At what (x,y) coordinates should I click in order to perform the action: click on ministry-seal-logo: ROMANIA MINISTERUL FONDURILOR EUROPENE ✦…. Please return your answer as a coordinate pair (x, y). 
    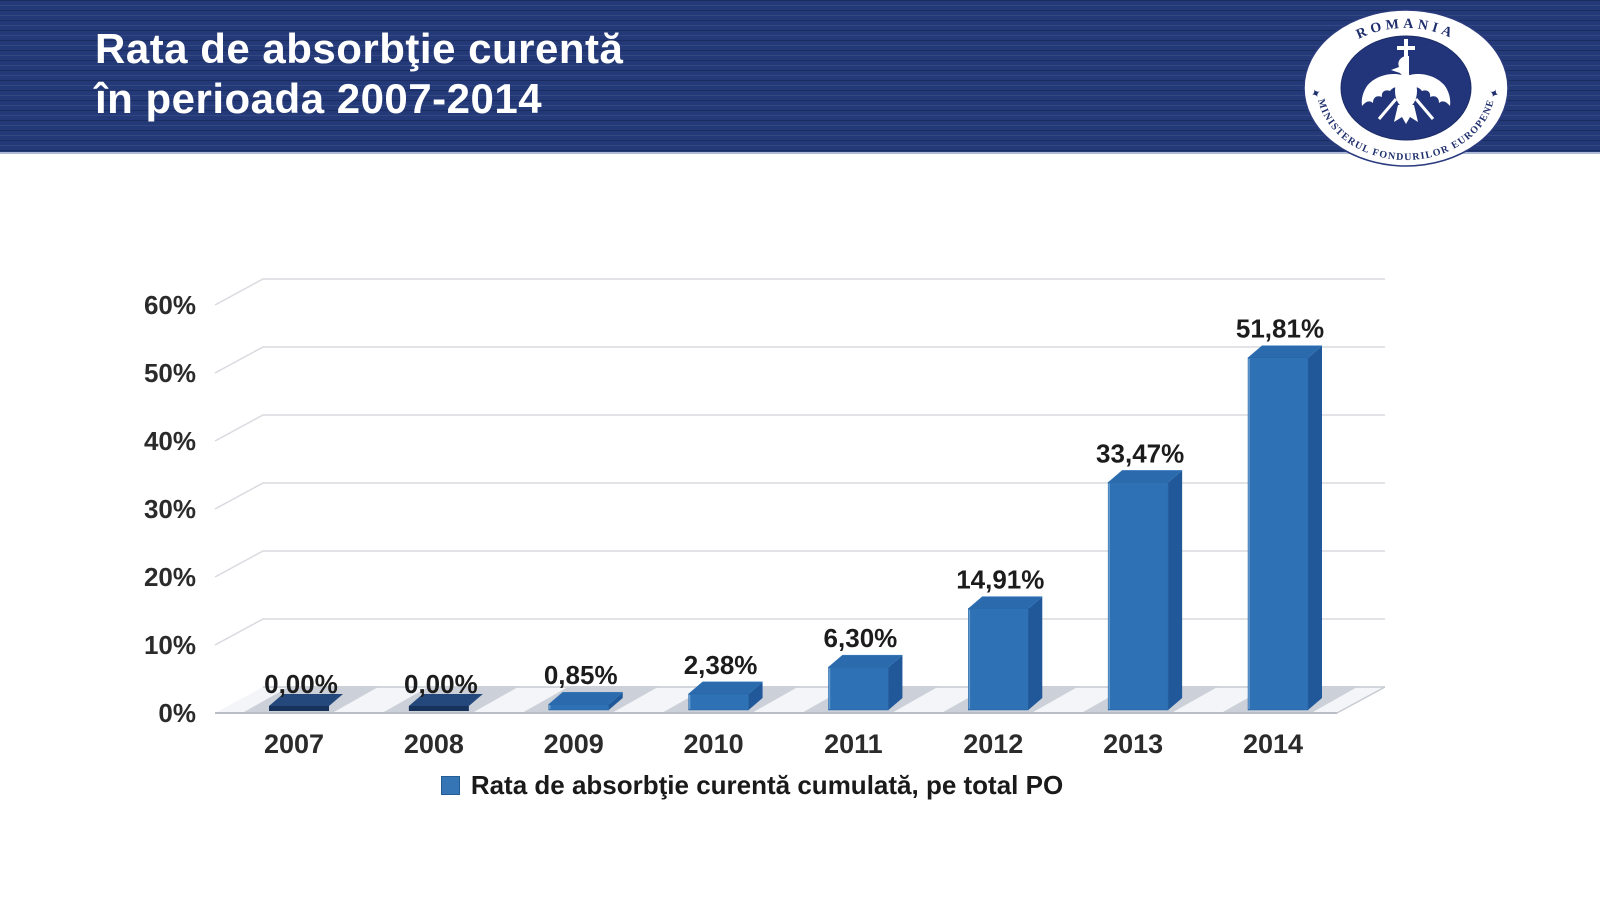
    Looking at the image, I should click on (1406, 88).